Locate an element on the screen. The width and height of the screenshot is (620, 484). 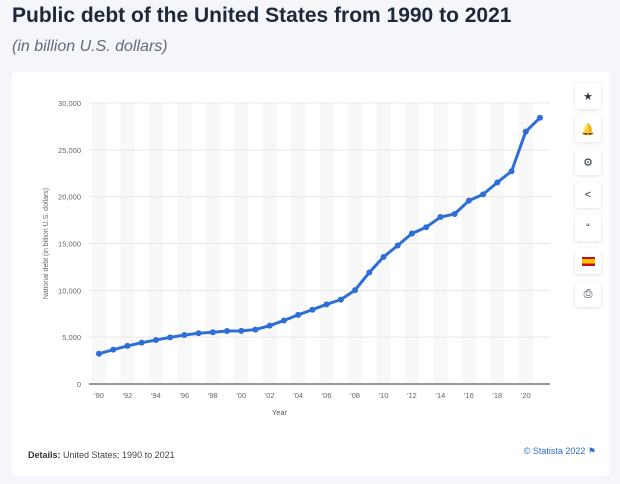
star-icon: ★ is located at coordinates (588, 96).